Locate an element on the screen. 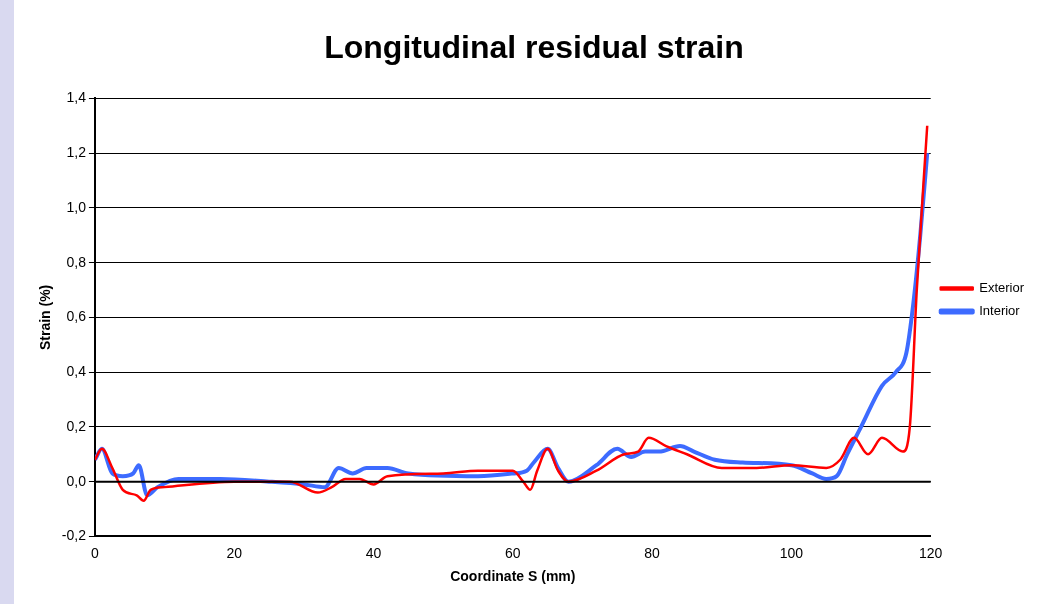 The height and width of the screenshot is (604, 1050). y-tick-label: 1,2 is located at coordinates (76, 152).